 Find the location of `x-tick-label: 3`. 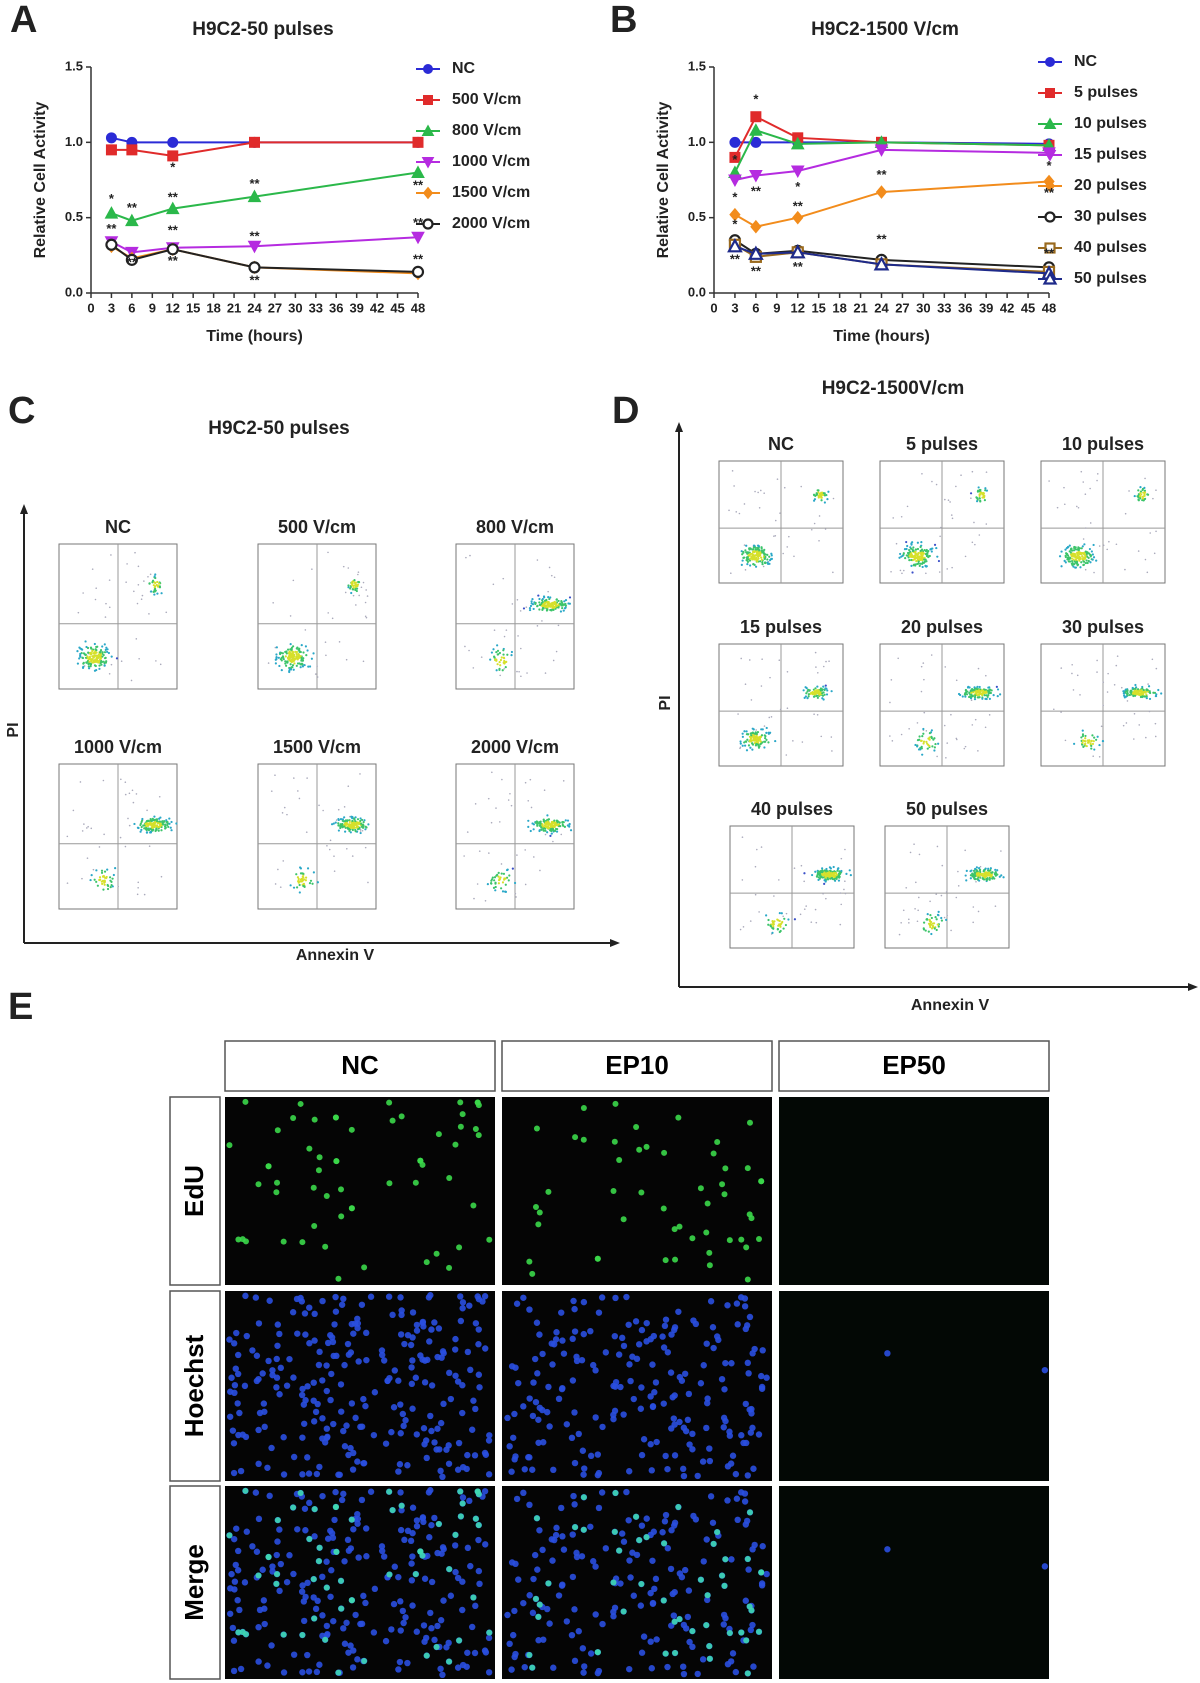

x-tick-label: 3 is located at coordinates (111, 307).